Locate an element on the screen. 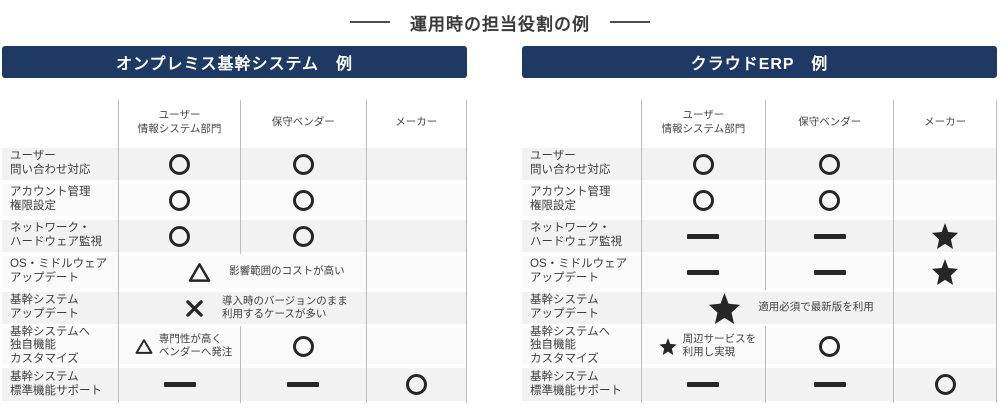 This screenshot has height=409, width=1000. table-row: 基幹システムへ 独自機能 カスタマイズ 周辺サービスを 利用し実現 is located at coordinates (759, 346).